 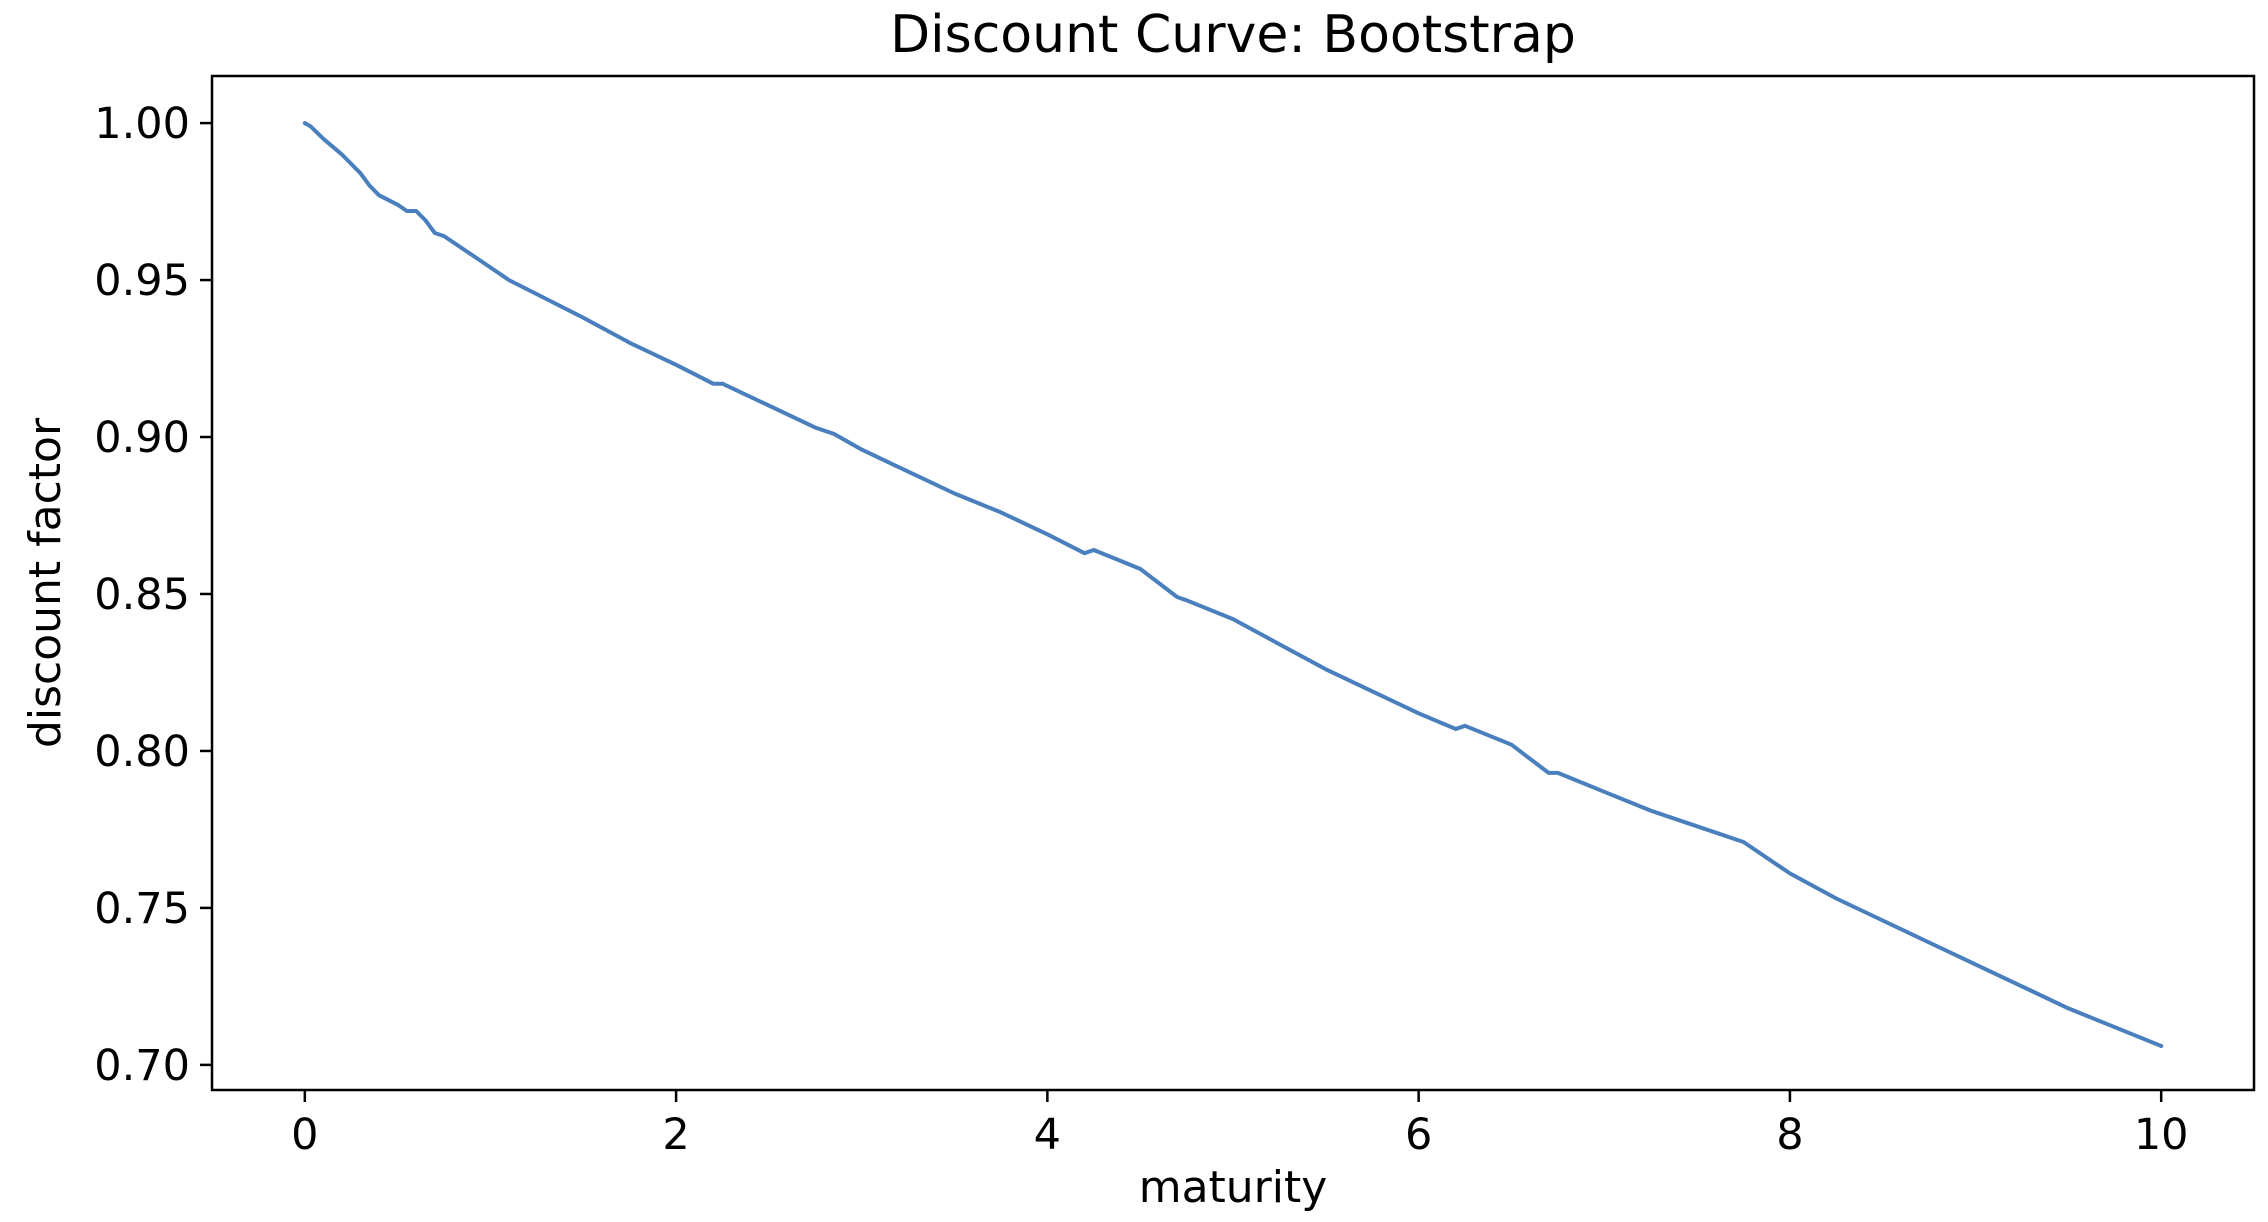 I want to click on x-tick-label: 4, so click(x=1047, y=1135).